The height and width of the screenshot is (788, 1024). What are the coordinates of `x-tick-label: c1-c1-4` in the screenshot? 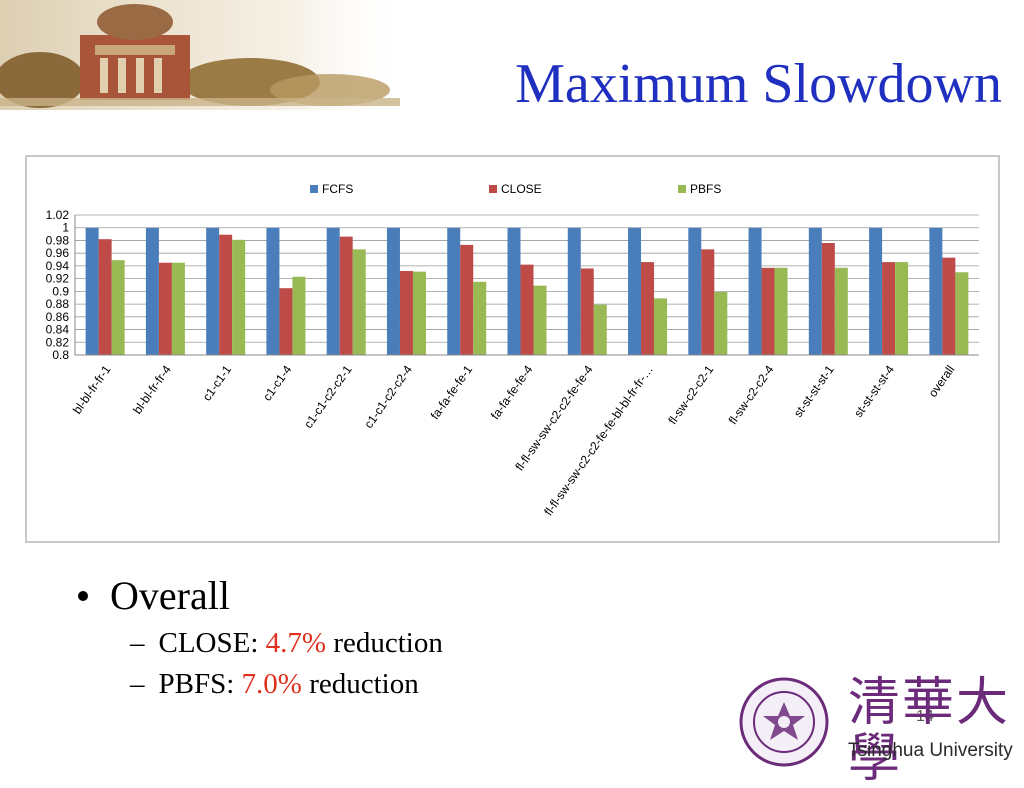 It's located at (277, 382).